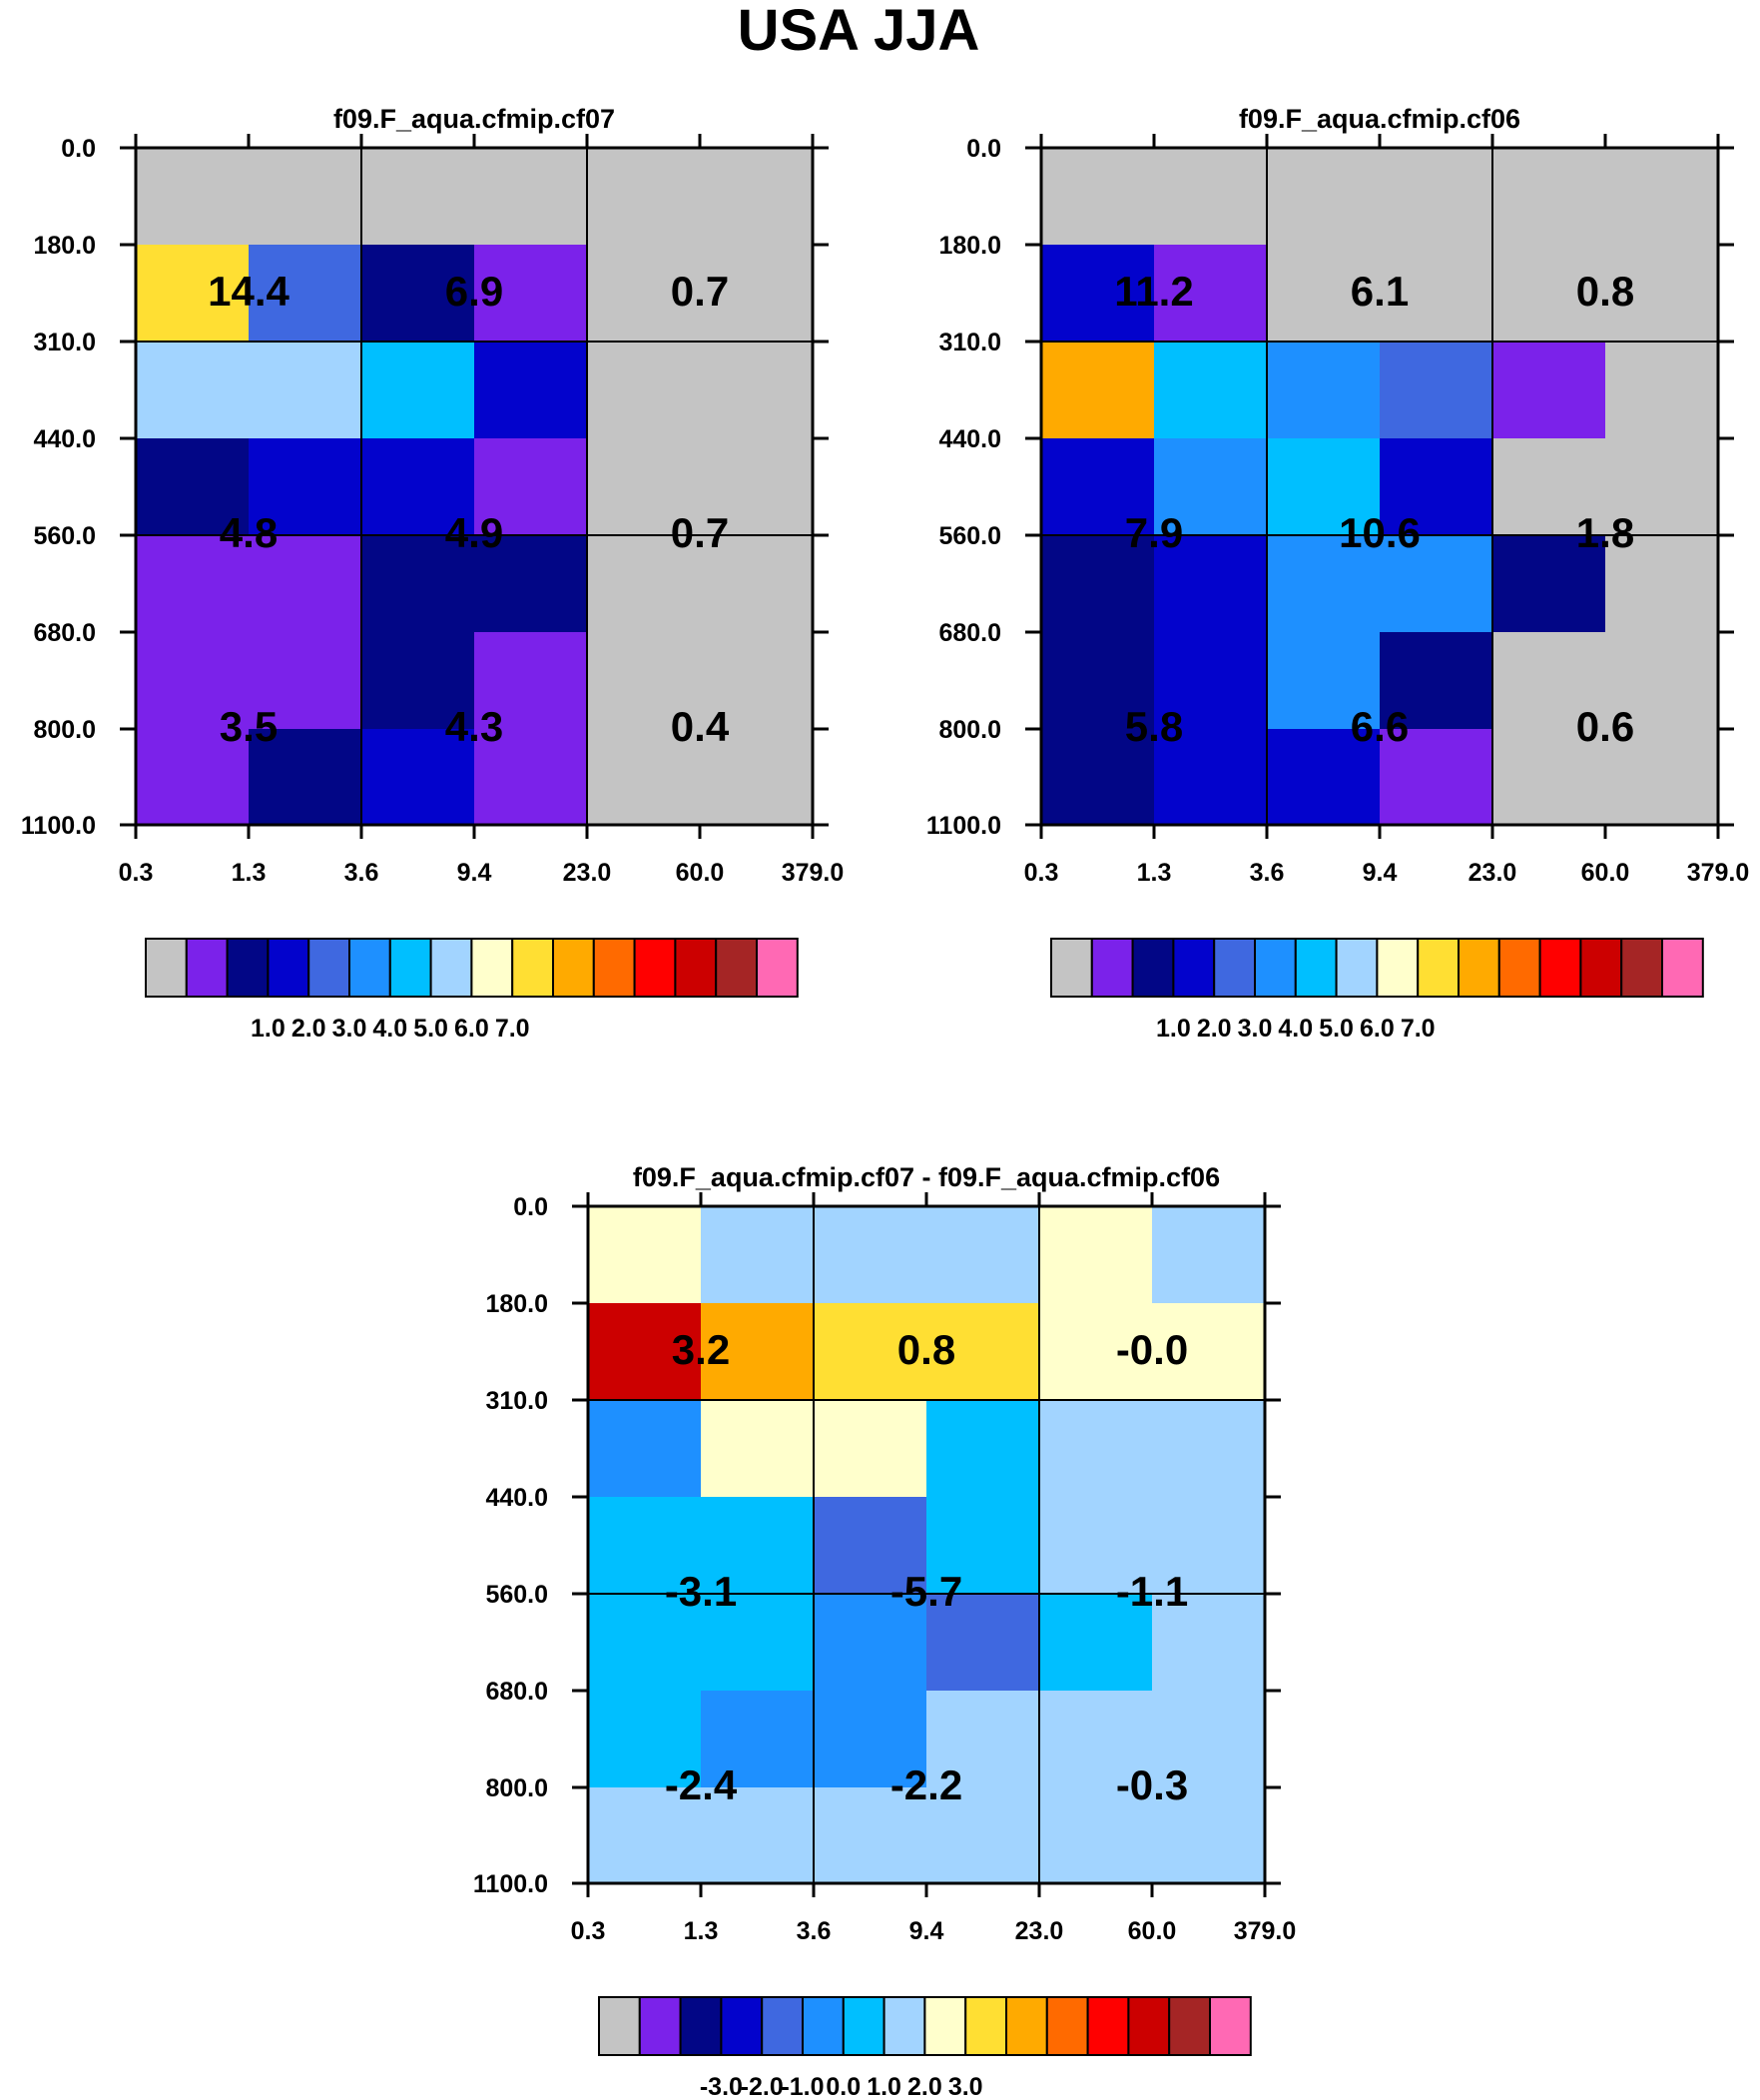  I want to click on colorbar-label: 2.0, so click(309, 1029).